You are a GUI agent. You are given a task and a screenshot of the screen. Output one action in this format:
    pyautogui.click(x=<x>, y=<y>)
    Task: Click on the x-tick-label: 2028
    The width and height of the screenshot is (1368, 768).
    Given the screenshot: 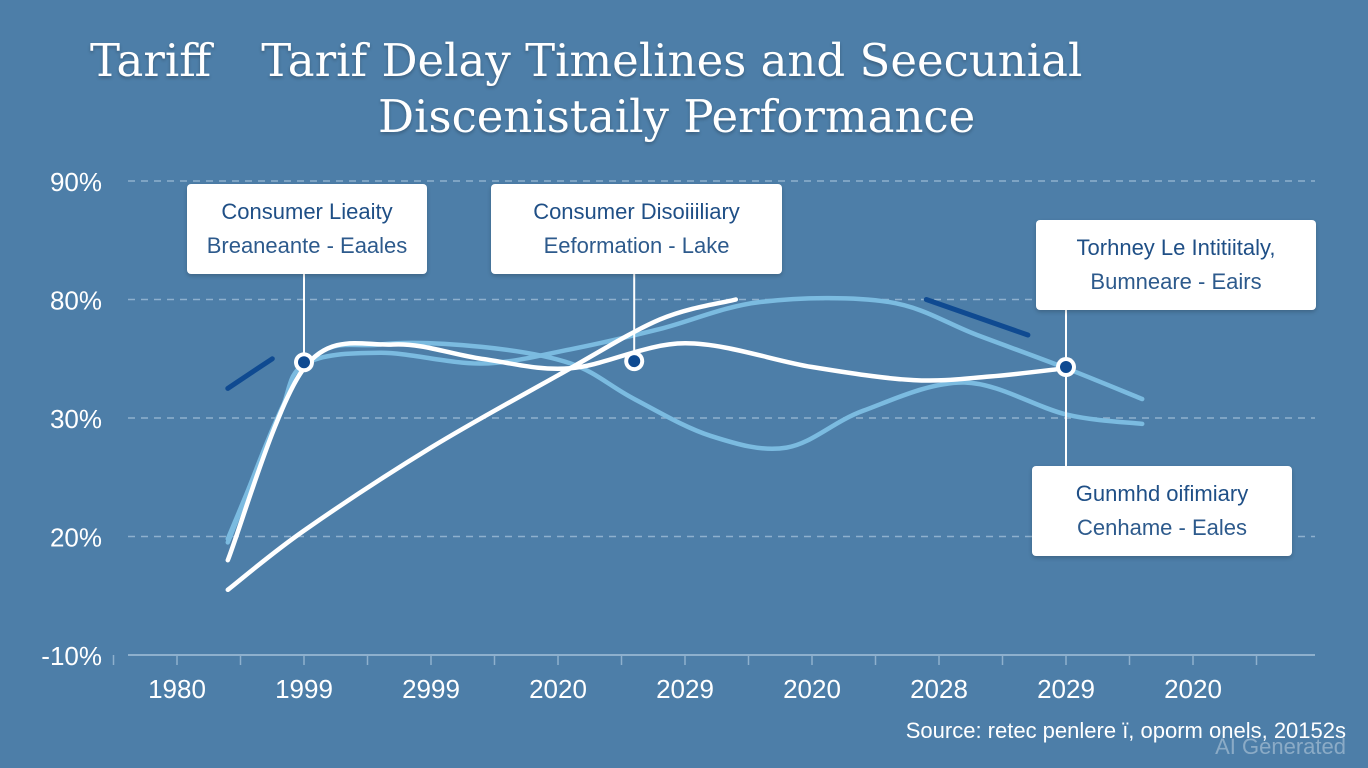 What is the action you would take?
    pyautogui.click(x=939, y=689)
    